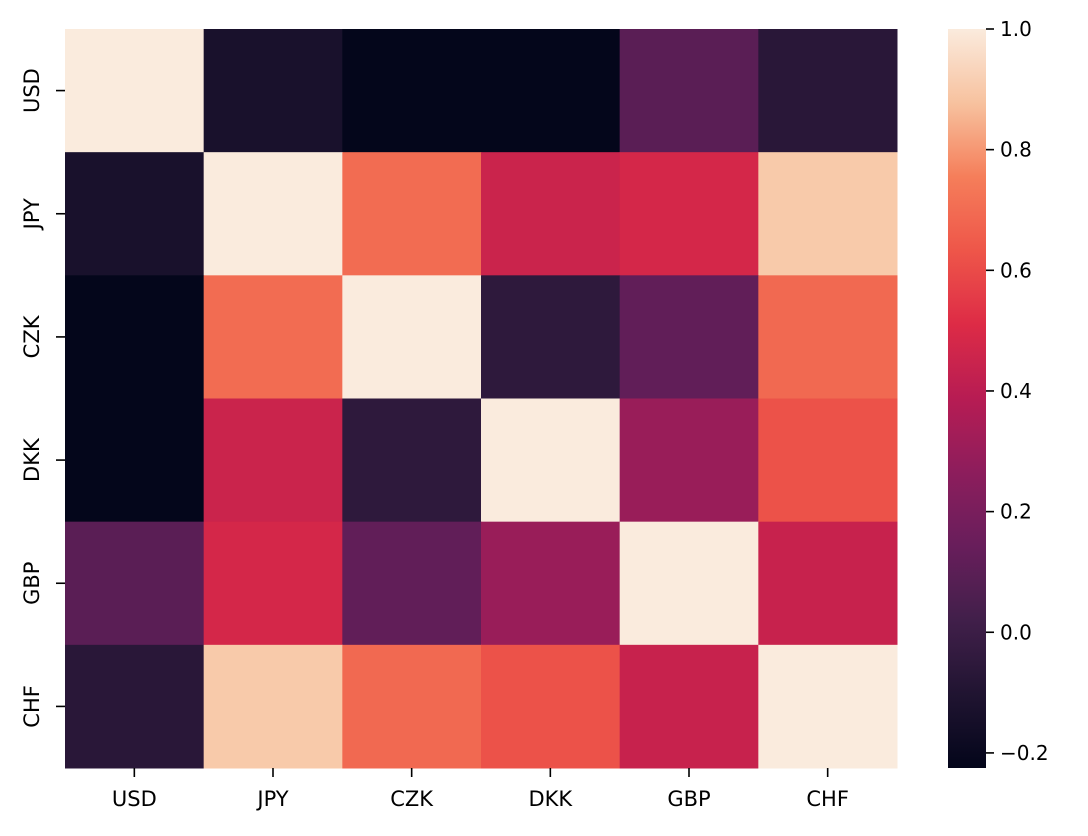  Describe the element at coordinates (689, 460) in the screenshot. I see `heatmap-cell-dkk-gbp` at that location.